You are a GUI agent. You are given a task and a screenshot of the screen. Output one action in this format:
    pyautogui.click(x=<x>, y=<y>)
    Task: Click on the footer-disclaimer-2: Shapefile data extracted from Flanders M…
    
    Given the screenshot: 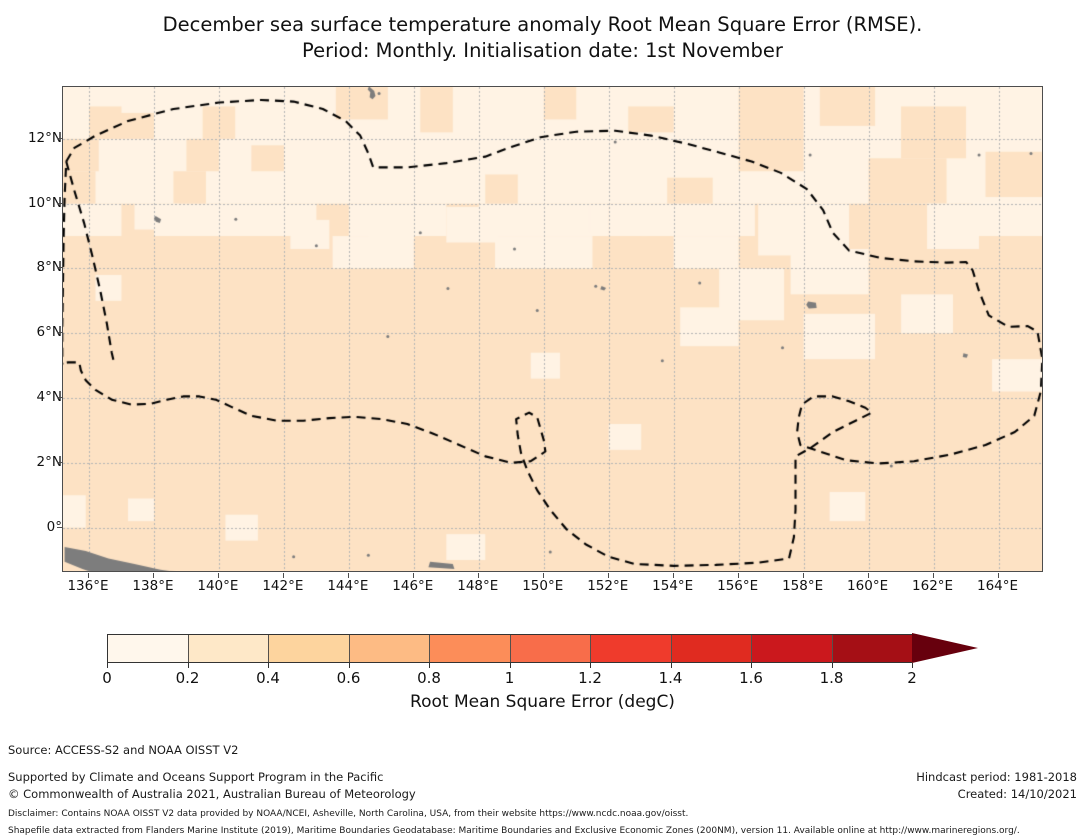 What is the action you would take?
    pyautogui.click(x=514, y=831)
    